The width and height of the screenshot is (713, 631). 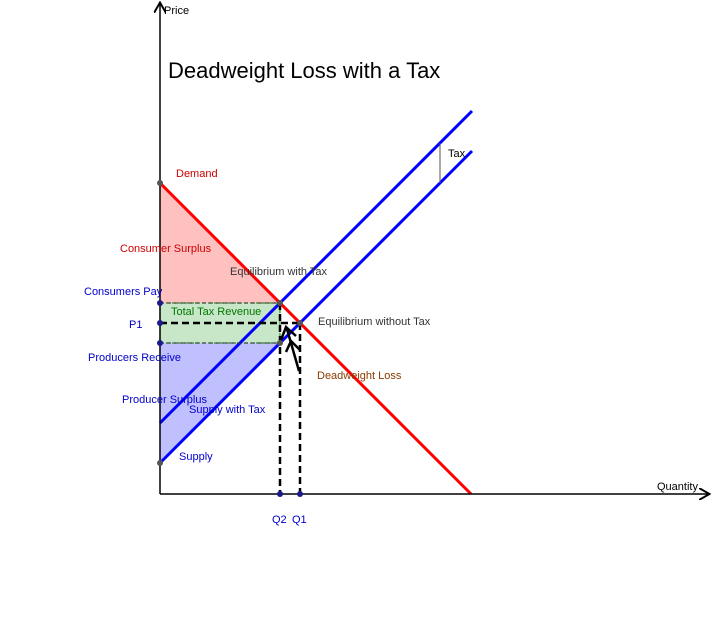 What do you see at coordinates (359, 376) in the screenshot?
I see `deadweight-loss-label: Deadweight Loss` at bounding box center [359, 376].